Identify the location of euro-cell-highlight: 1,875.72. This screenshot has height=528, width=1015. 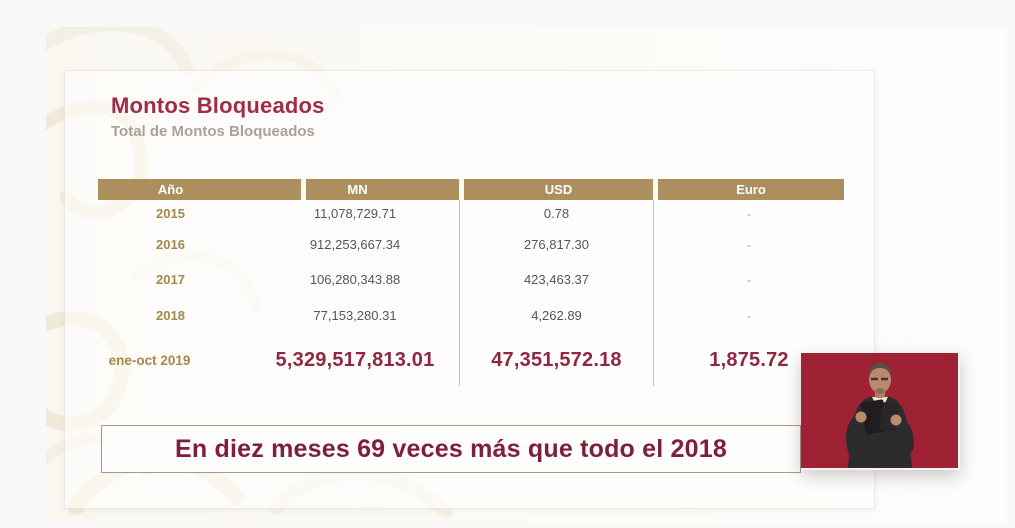
(748, 360).